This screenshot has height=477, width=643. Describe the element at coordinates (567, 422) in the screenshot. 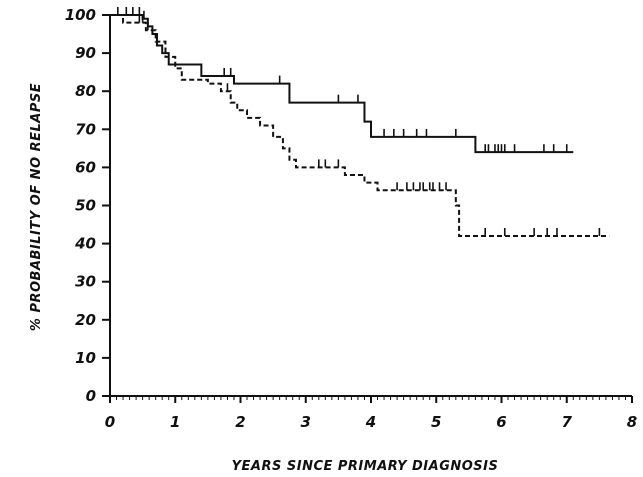

I see `x-tick-label: 7` at that location.